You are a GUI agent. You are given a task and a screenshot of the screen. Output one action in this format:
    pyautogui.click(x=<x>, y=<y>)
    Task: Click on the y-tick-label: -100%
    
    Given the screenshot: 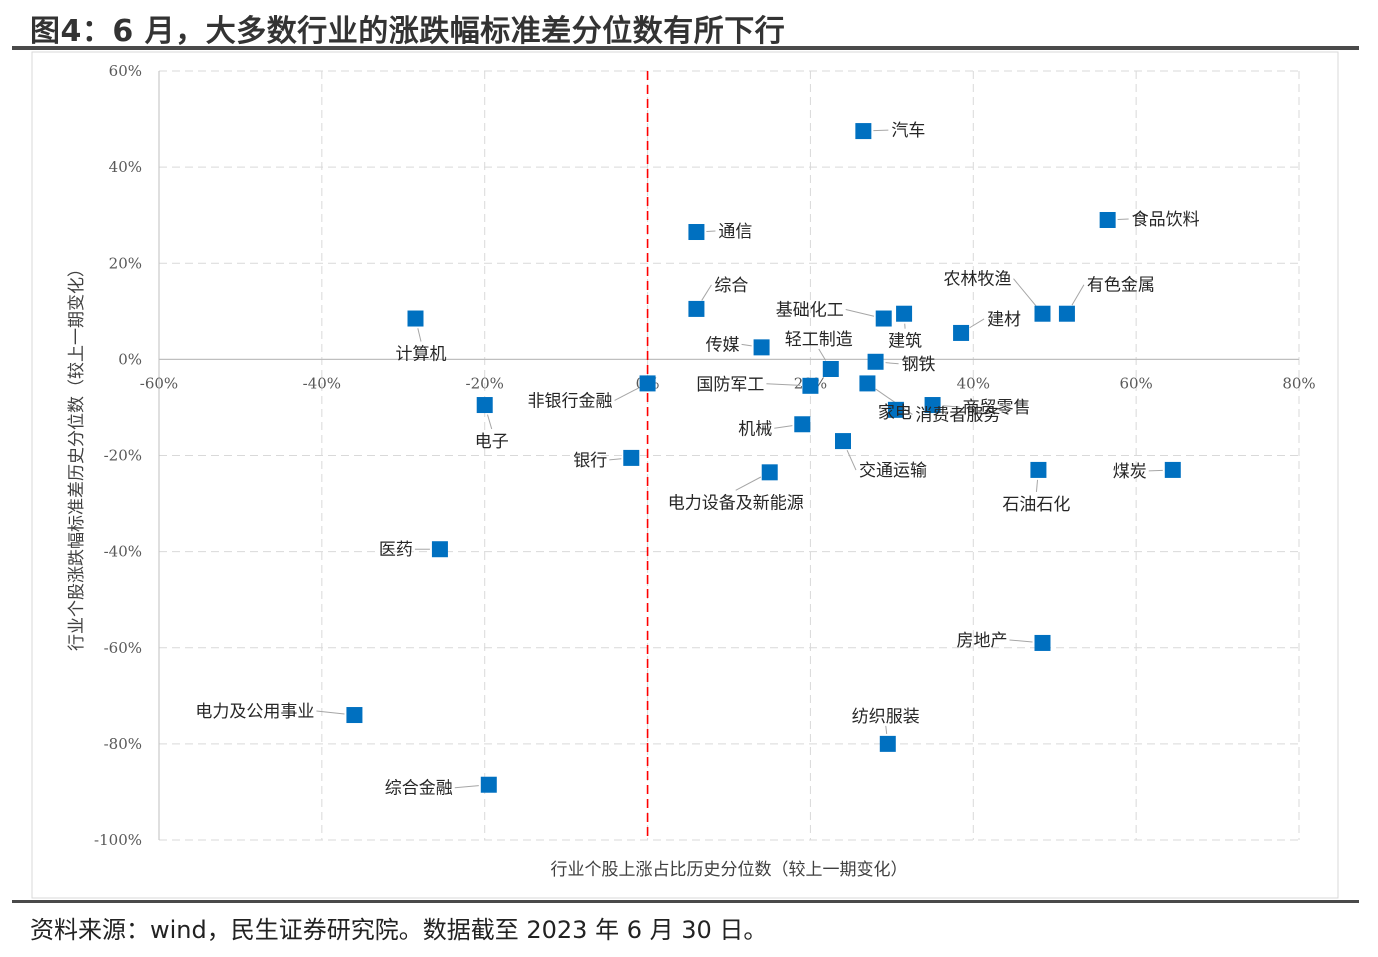 What is the action you would take?
    pyautogui.click(x=118, y=840)
    